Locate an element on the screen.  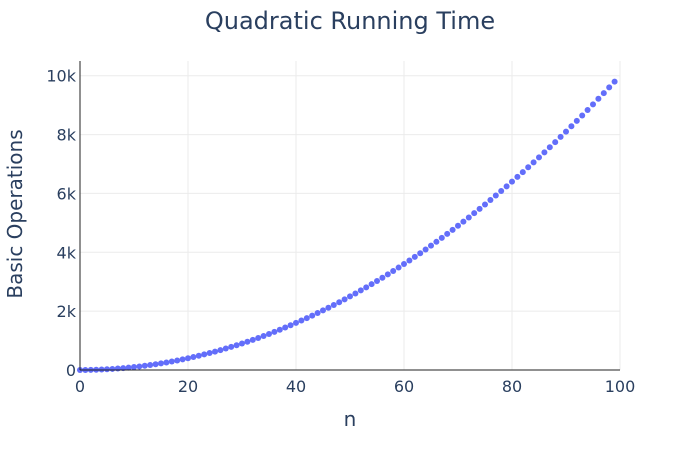
x-axis-title: n is located at coordinates (350, 419).